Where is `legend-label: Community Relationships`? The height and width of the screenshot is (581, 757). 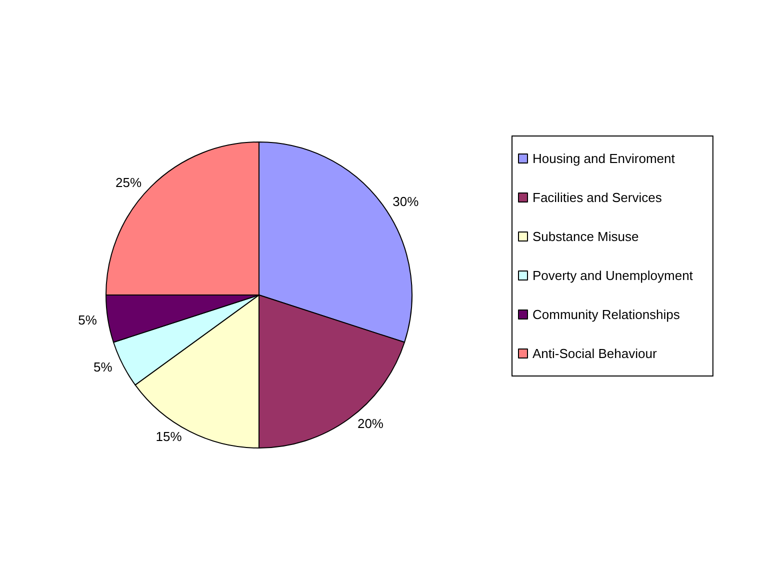 legend-label: Community Relationships is located at coordinates (606, 314).